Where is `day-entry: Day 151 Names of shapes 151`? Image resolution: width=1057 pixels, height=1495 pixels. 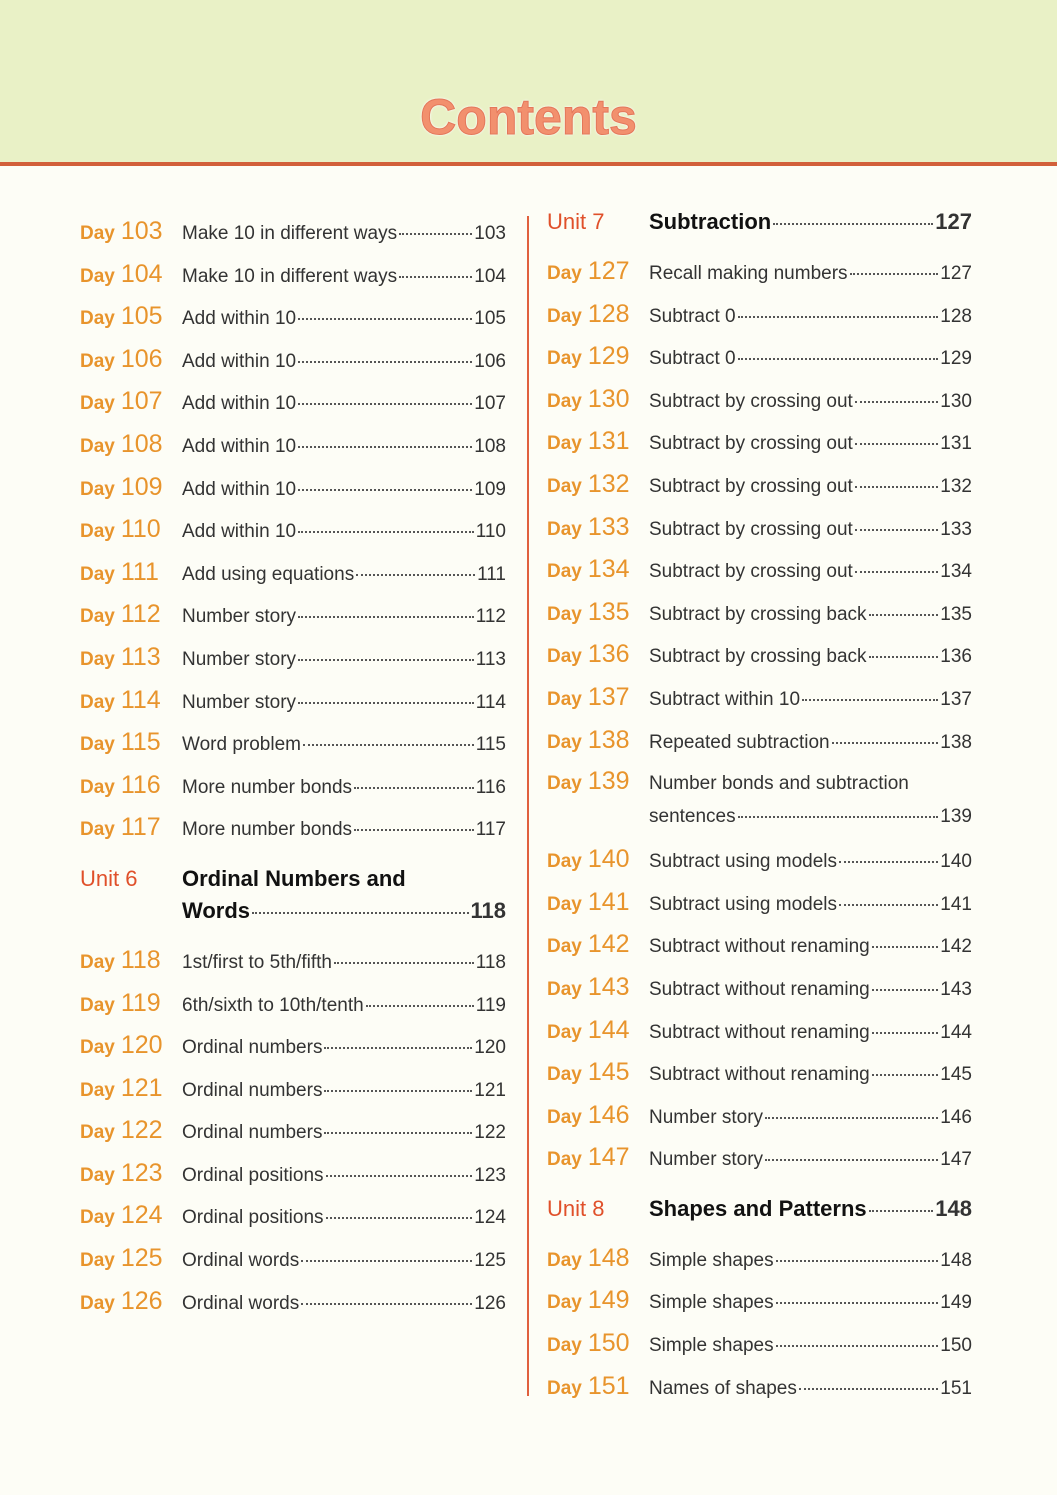 day-entry: Day 151 Names of shapes 151 is located at coordinates (759, 1386).